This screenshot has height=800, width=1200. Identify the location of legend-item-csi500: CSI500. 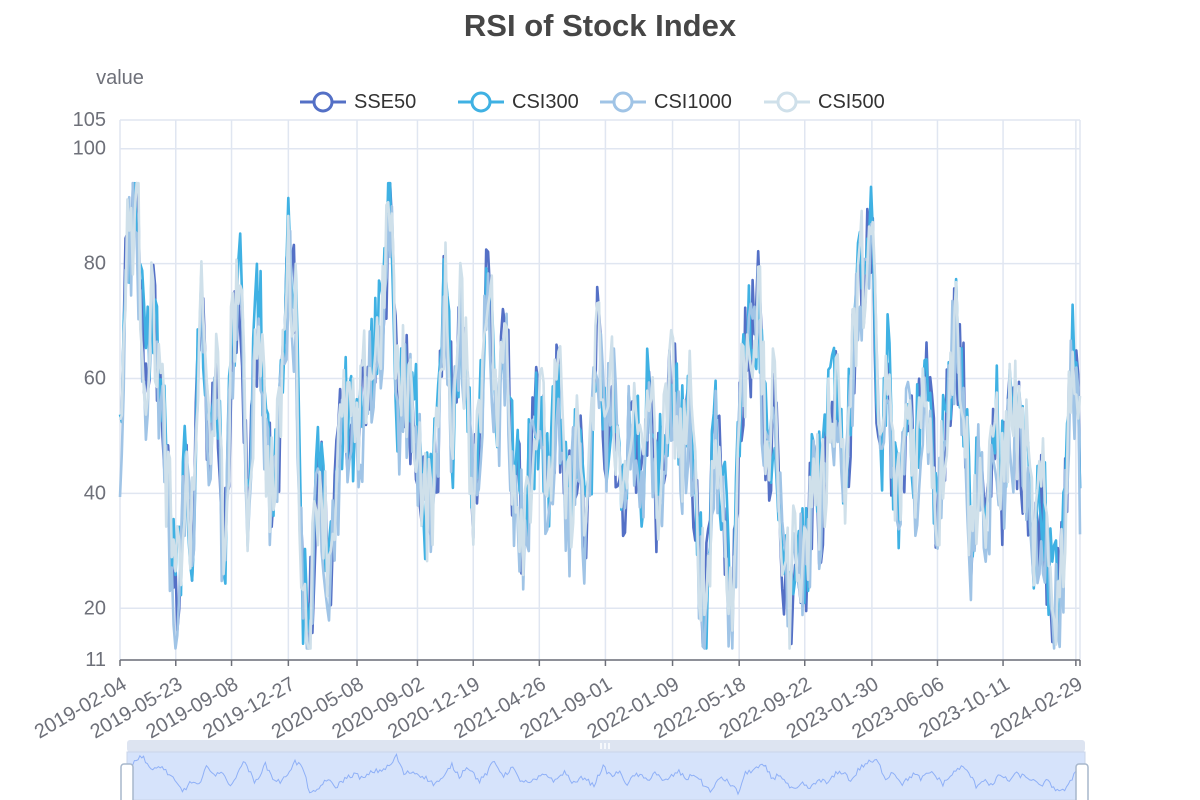
(824, 102).